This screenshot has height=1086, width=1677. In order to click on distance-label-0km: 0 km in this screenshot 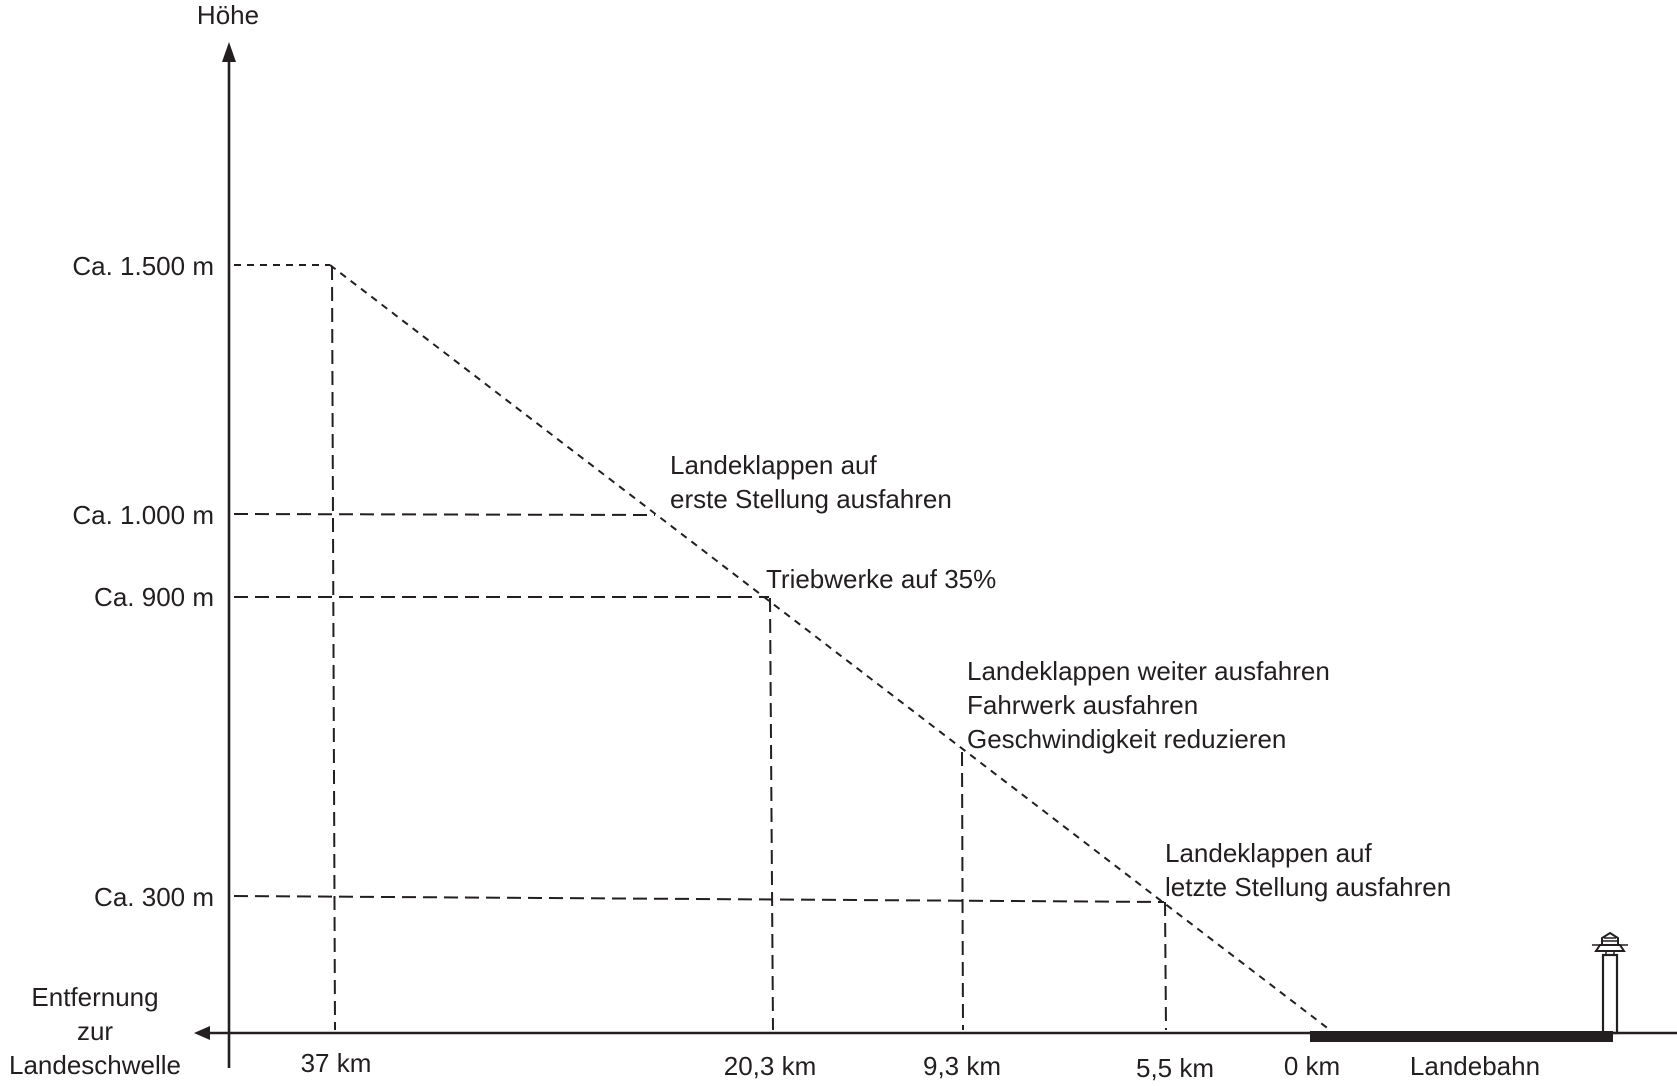, I will do `click(1312, 1066)`.